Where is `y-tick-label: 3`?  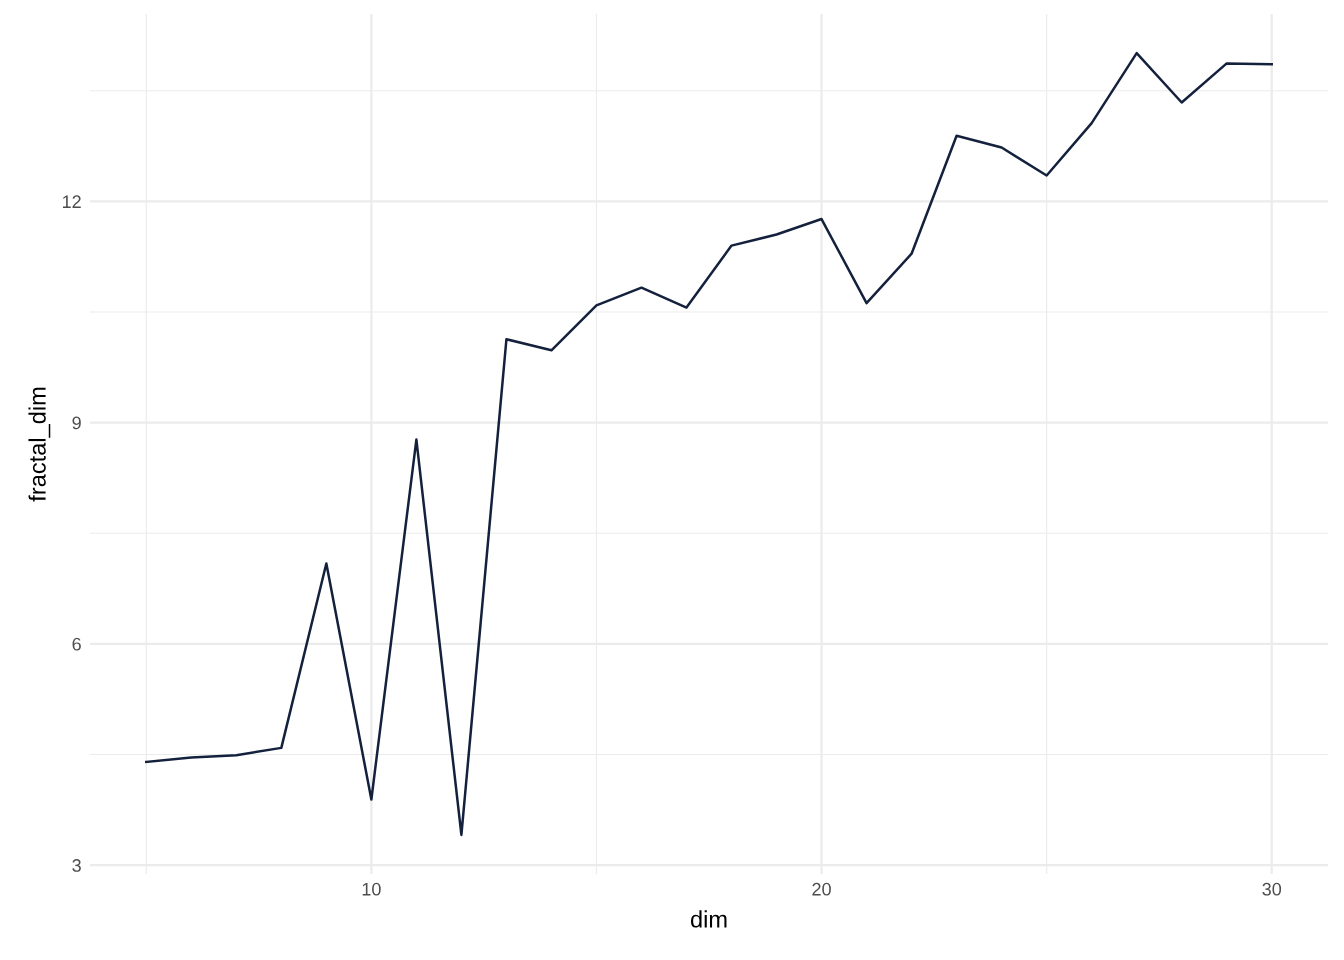
y-tick-label: 3 is located at coordinates (76, 865).